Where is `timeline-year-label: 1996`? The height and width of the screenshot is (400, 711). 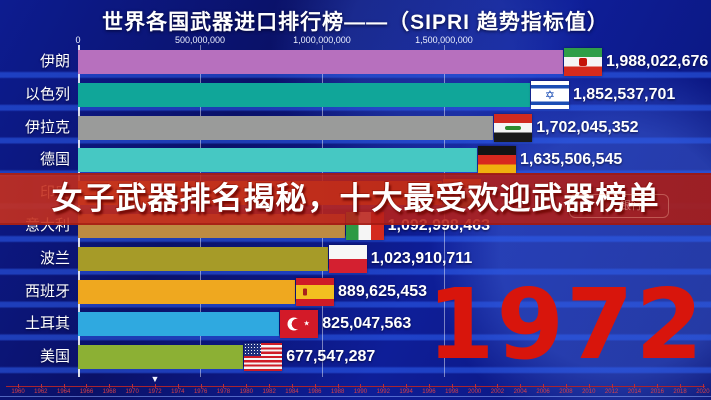 timeline-year-label: 1996 is located at coordinates (429, 392).